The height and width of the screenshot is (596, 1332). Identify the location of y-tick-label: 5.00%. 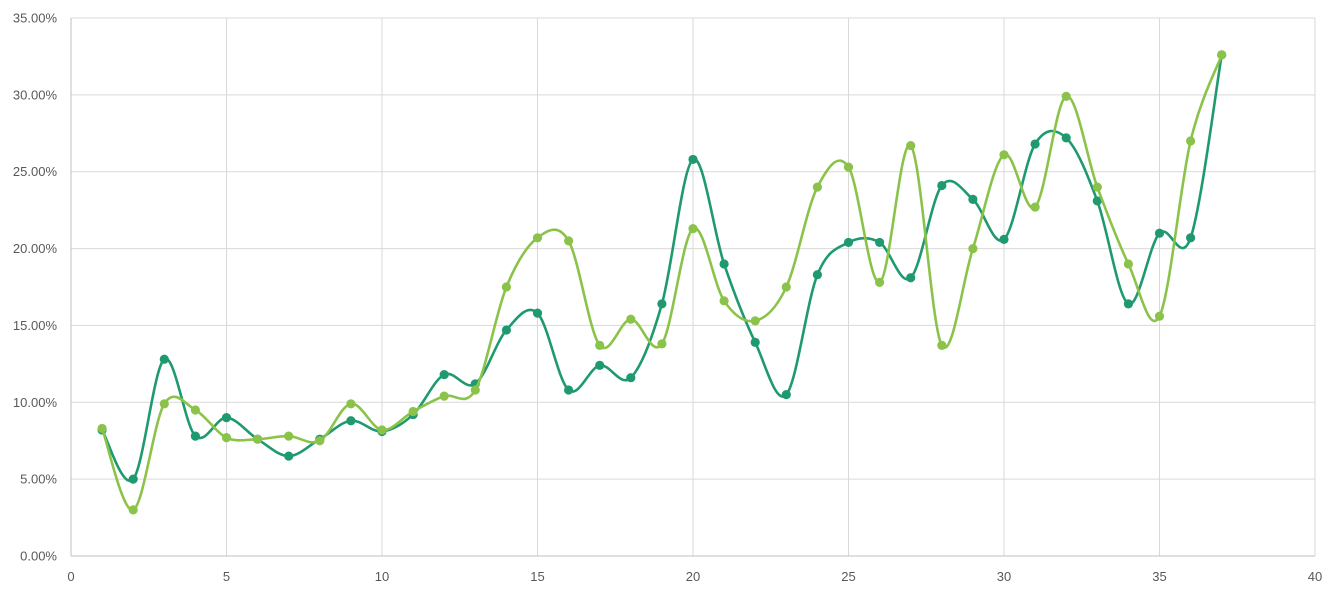
(38, 479).